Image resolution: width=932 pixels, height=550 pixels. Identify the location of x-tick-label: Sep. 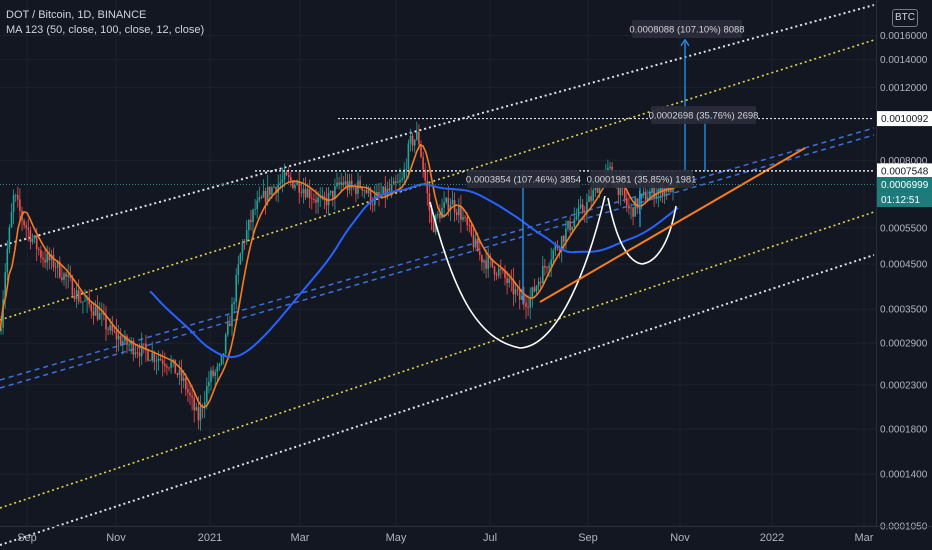
(588, 538).